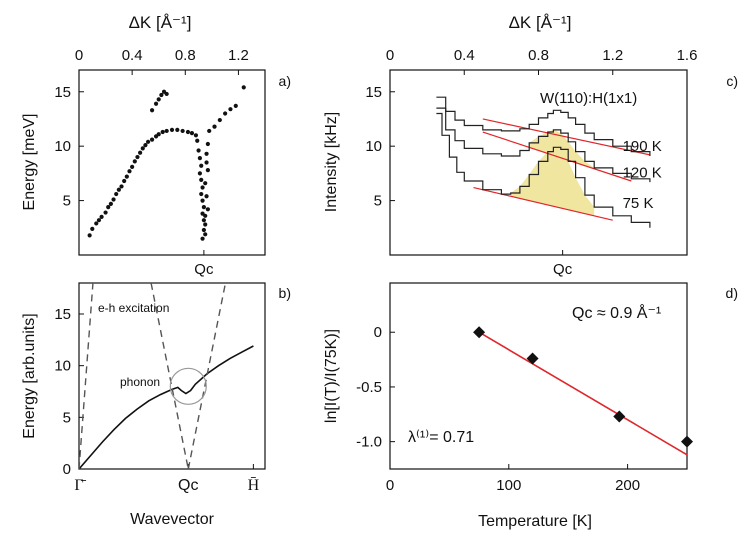 The image size is (747, 545). I want to click on panel-a-points, so click(166, 163).